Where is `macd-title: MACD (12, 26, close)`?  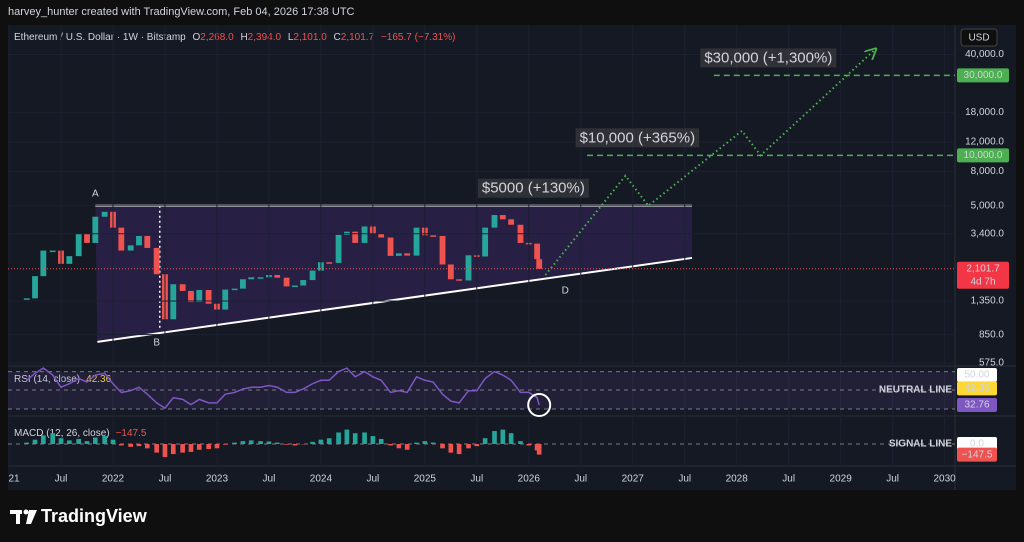
macd-title: MACD (12, 26, close) is located at coordinates (62, 433).